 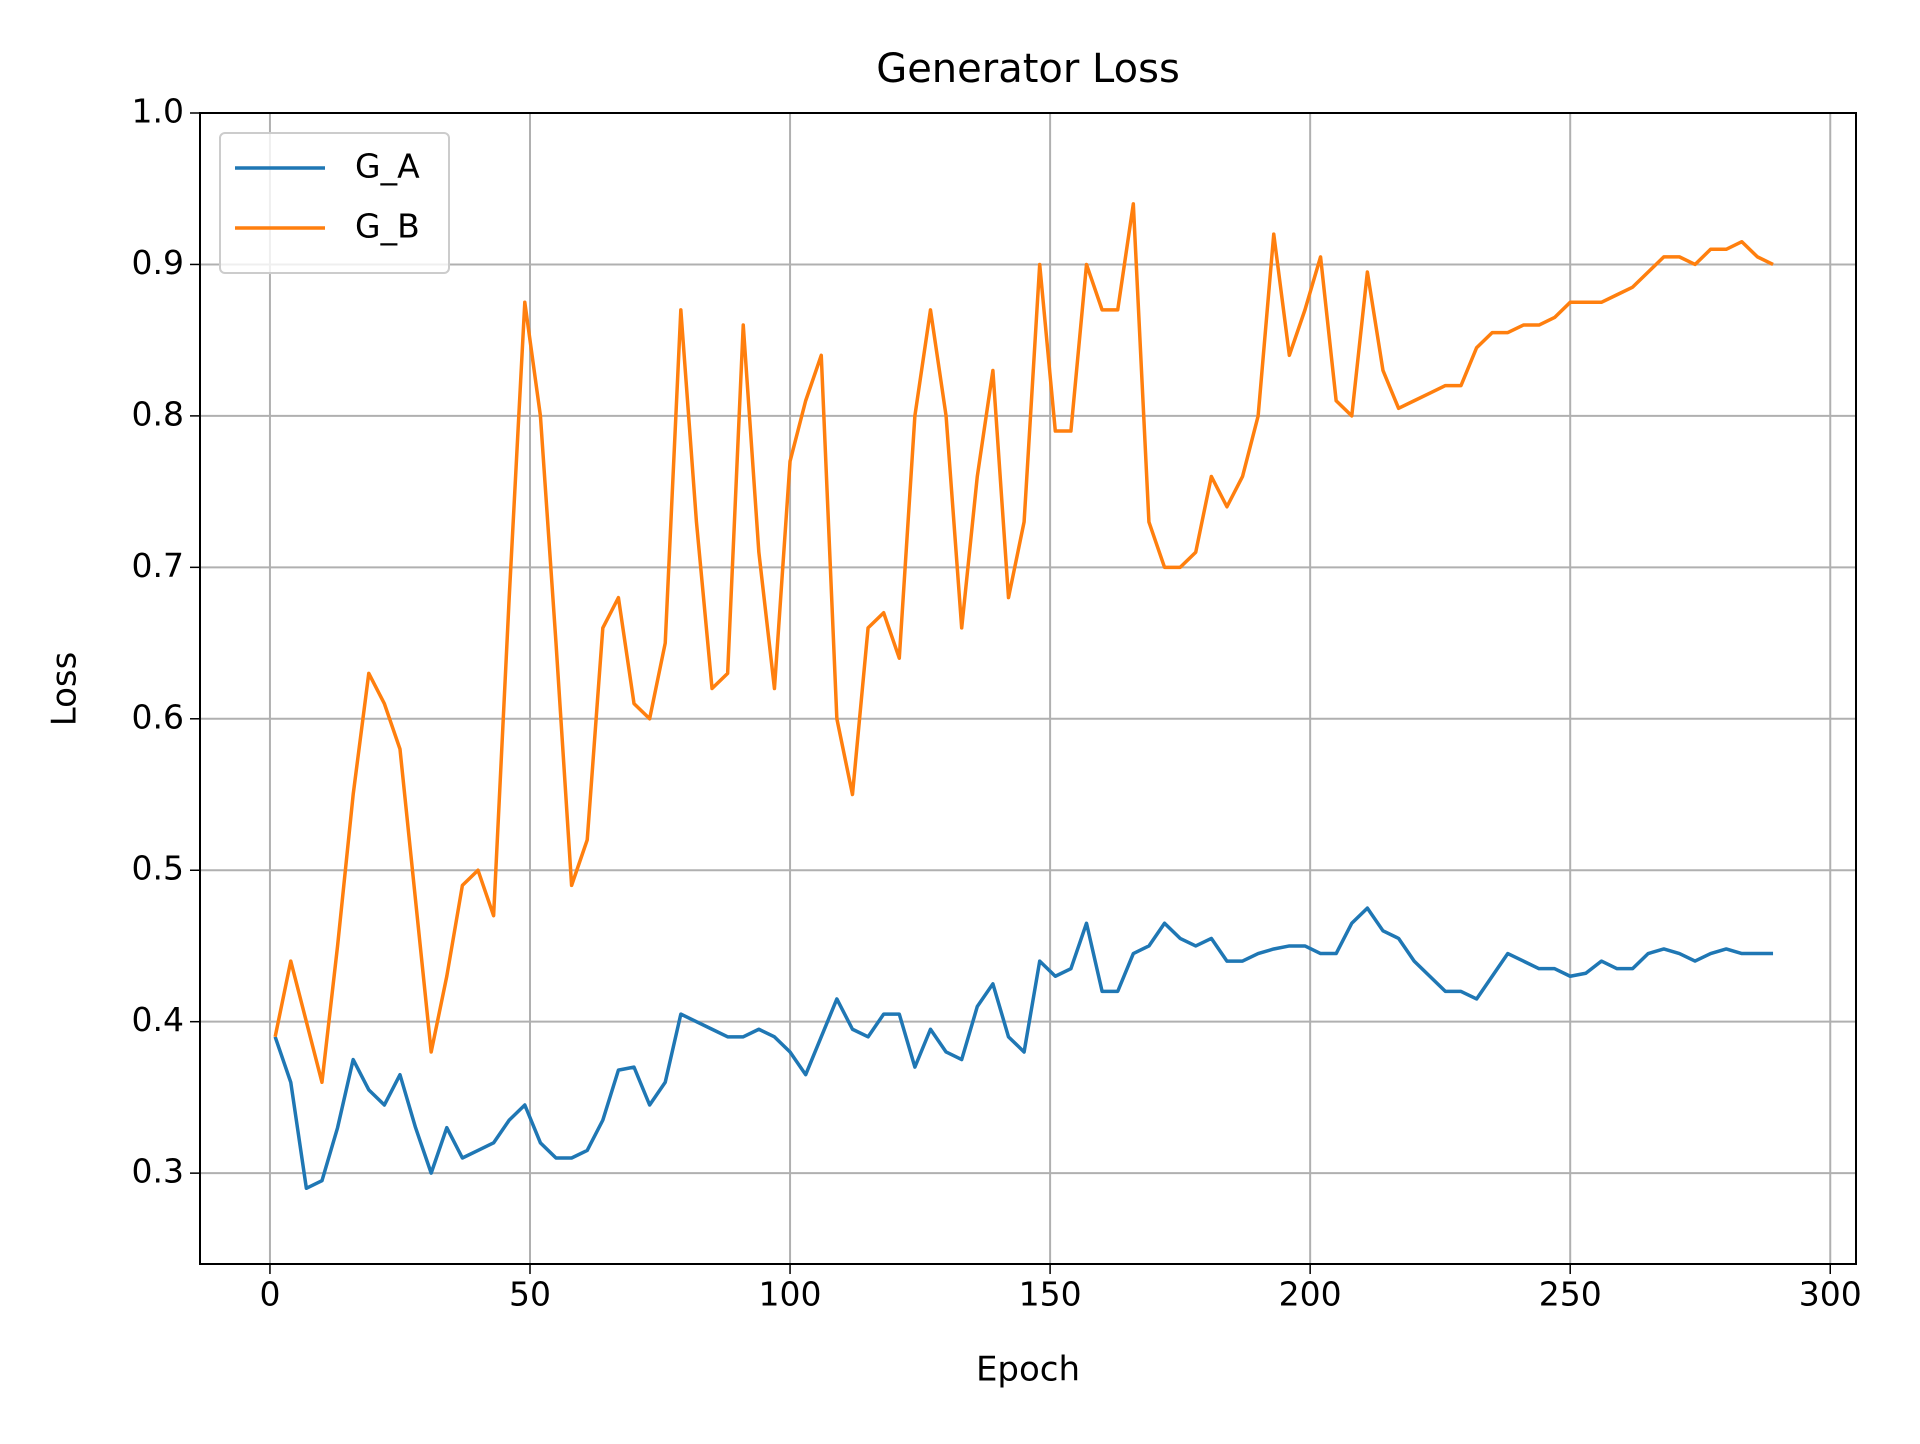 What do you see at coordinates (65, 689) in the screenshot?
I see `y-axis-label: Loss` at bounding box center [65, 689].